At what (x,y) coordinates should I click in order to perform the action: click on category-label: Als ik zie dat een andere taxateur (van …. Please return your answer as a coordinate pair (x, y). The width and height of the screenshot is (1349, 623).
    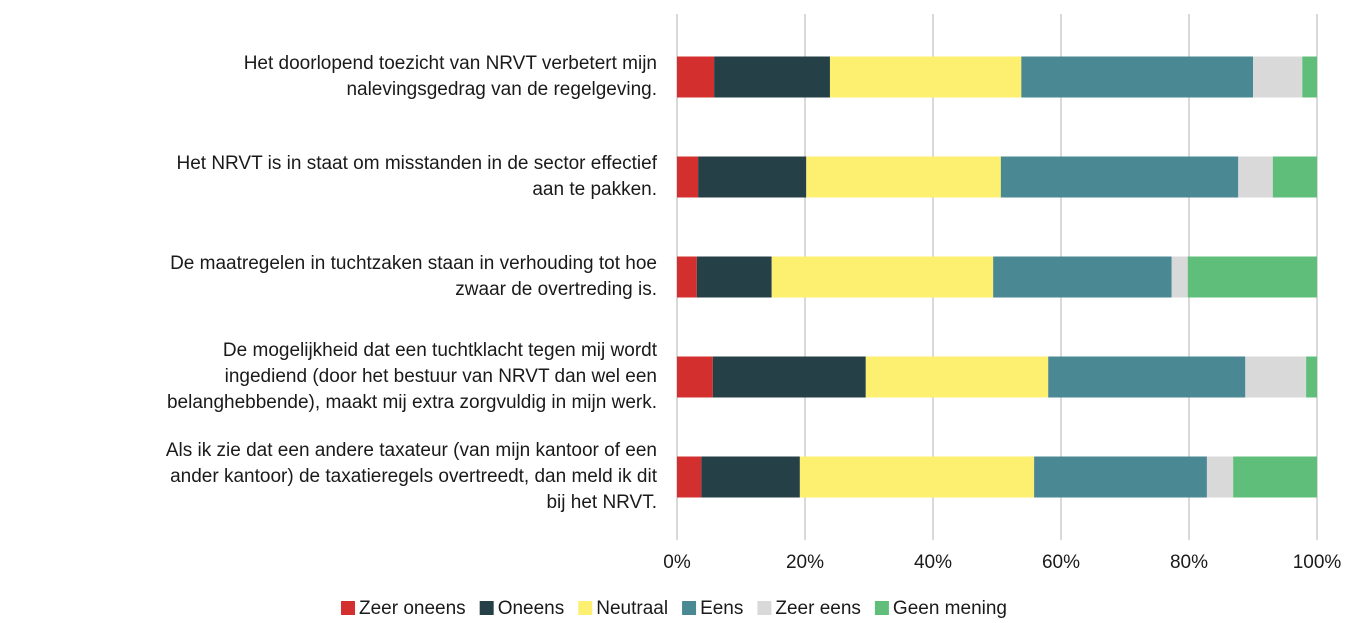
    Looking at the image, I should click on (411, 450).